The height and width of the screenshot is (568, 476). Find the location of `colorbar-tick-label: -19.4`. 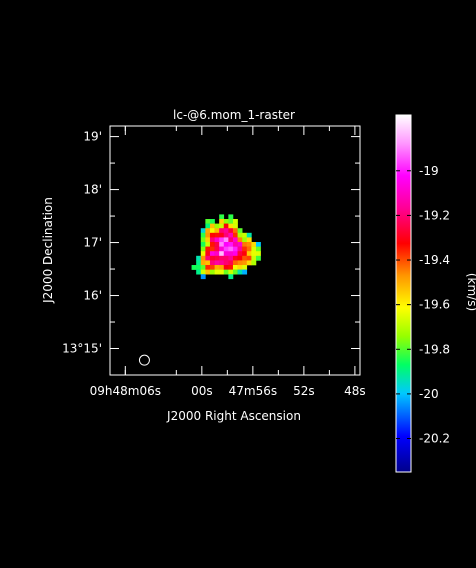

colorbar-tick-label: -19.4 is located at coordinates (434, 260).